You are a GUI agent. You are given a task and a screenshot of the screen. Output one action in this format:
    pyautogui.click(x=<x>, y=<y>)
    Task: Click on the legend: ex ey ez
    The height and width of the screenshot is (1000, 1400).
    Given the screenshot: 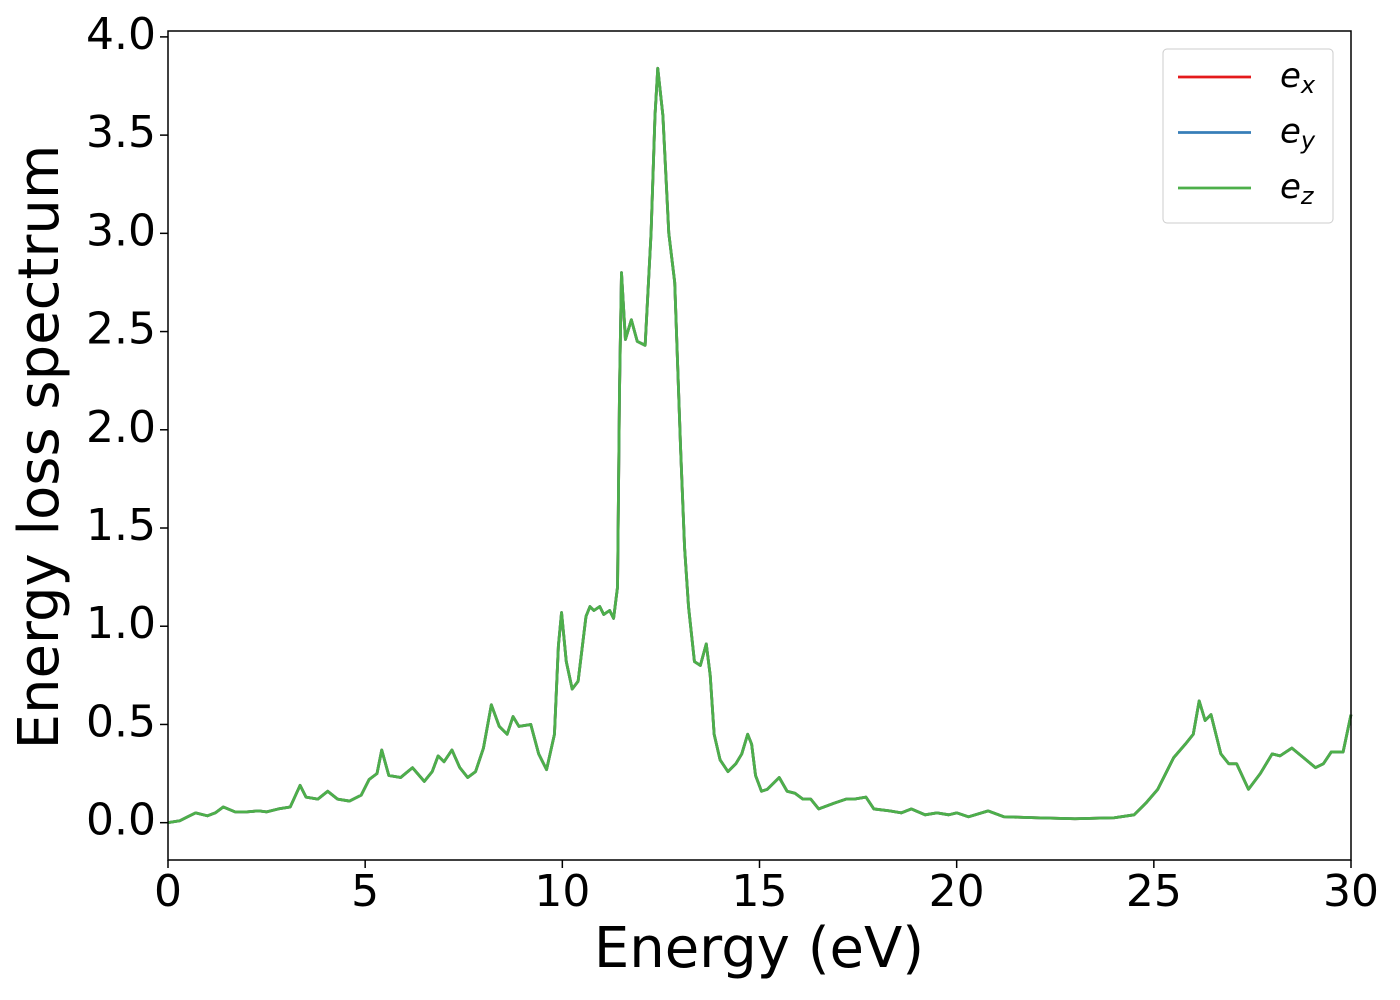 What is the action you would take?
    pyautogui.click(x=1248, y=136)
    